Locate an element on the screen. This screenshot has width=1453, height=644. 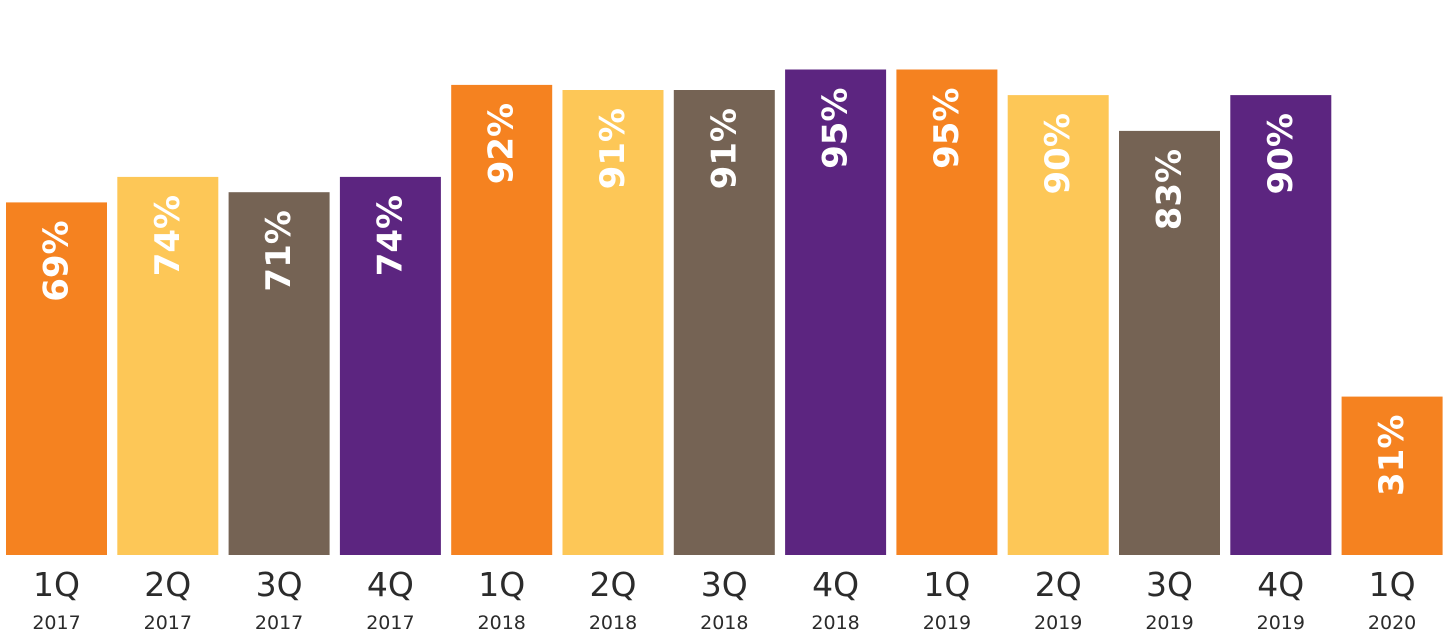
tick-label-year-2q-2019: 2019 is located at coordinates (1058, 623).